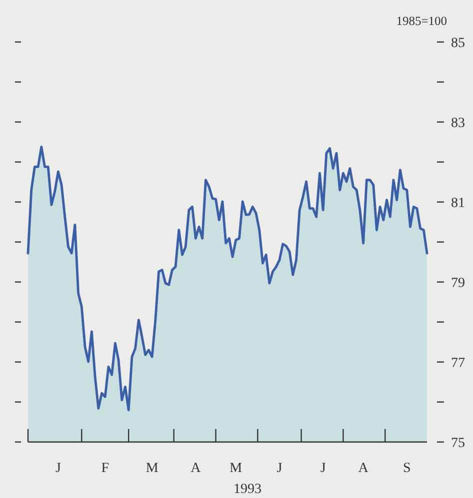  I want to click on y-tick-label: 85, so click(458, 43).